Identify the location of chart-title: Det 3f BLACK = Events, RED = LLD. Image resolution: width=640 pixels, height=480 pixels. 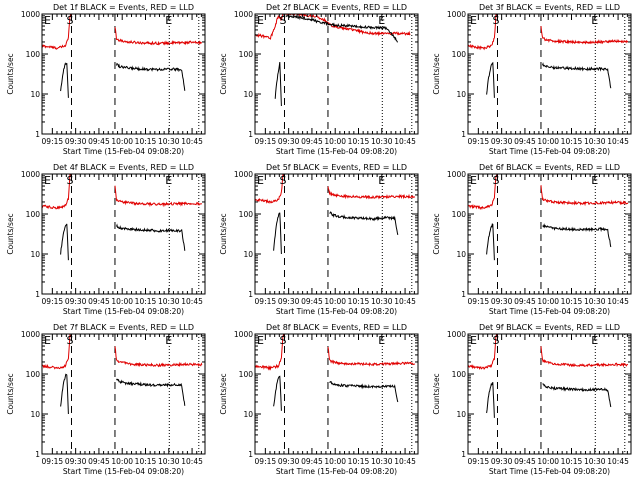
(549, 7).